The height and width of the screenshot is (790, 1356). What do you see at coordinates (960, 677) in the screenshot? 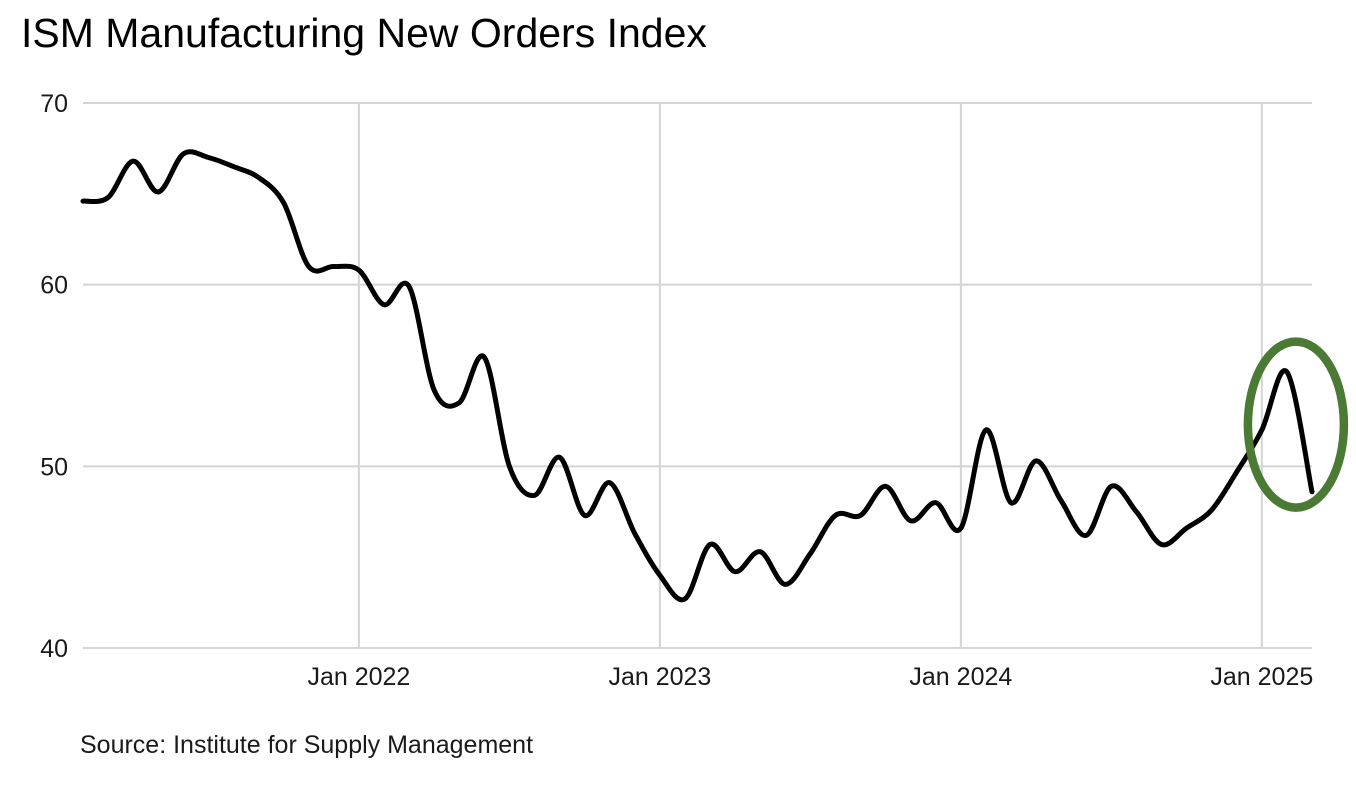
I see `x-axis-tick-label: Jan 2024` at bounding box center [960, 677].